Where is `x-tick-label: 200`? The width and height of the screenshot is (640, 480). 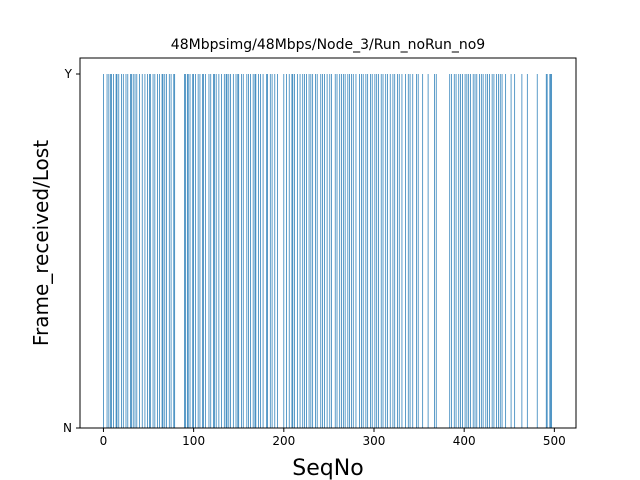
x-tick-label: 200 is located at coordinates (283, 441).